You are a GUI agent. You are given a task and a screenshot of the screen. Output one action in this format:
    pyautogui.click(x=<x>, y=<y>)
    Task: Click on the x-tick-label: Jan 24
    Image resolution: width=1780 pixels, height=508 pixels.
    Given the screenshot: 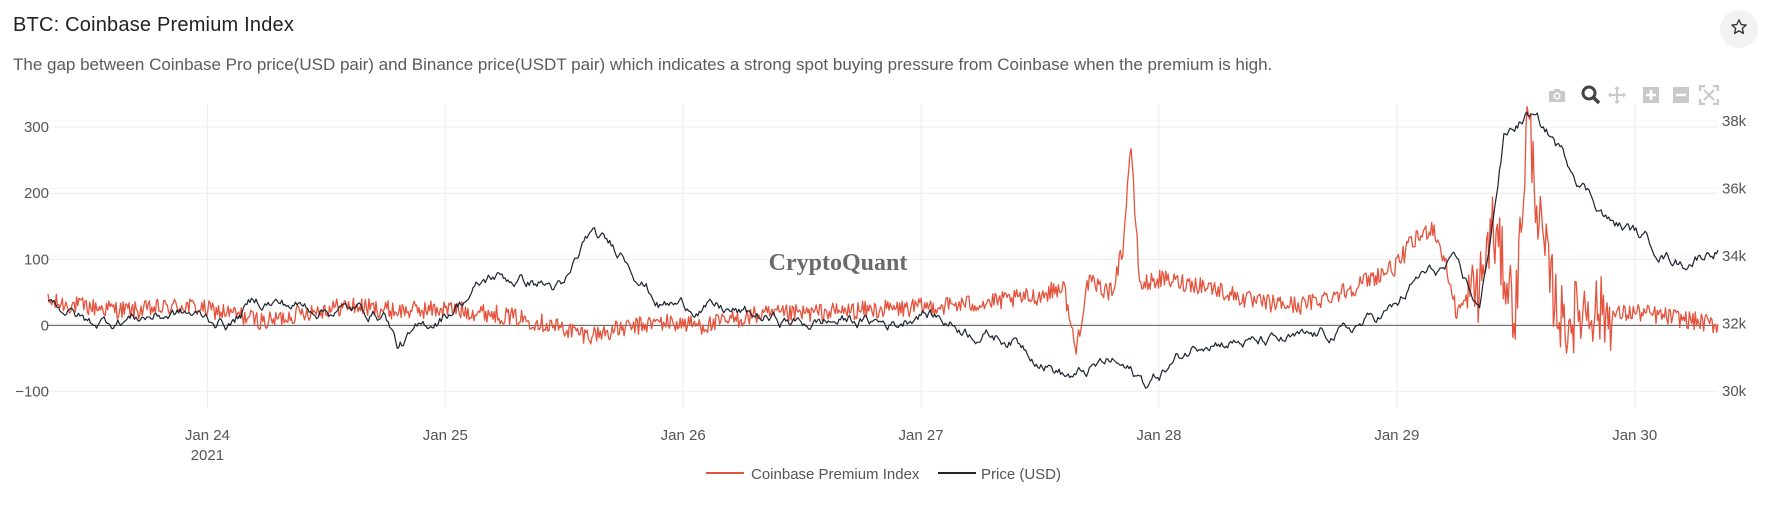 What is the action you would take?
    pyautogui.click(x=207, y=435)
    